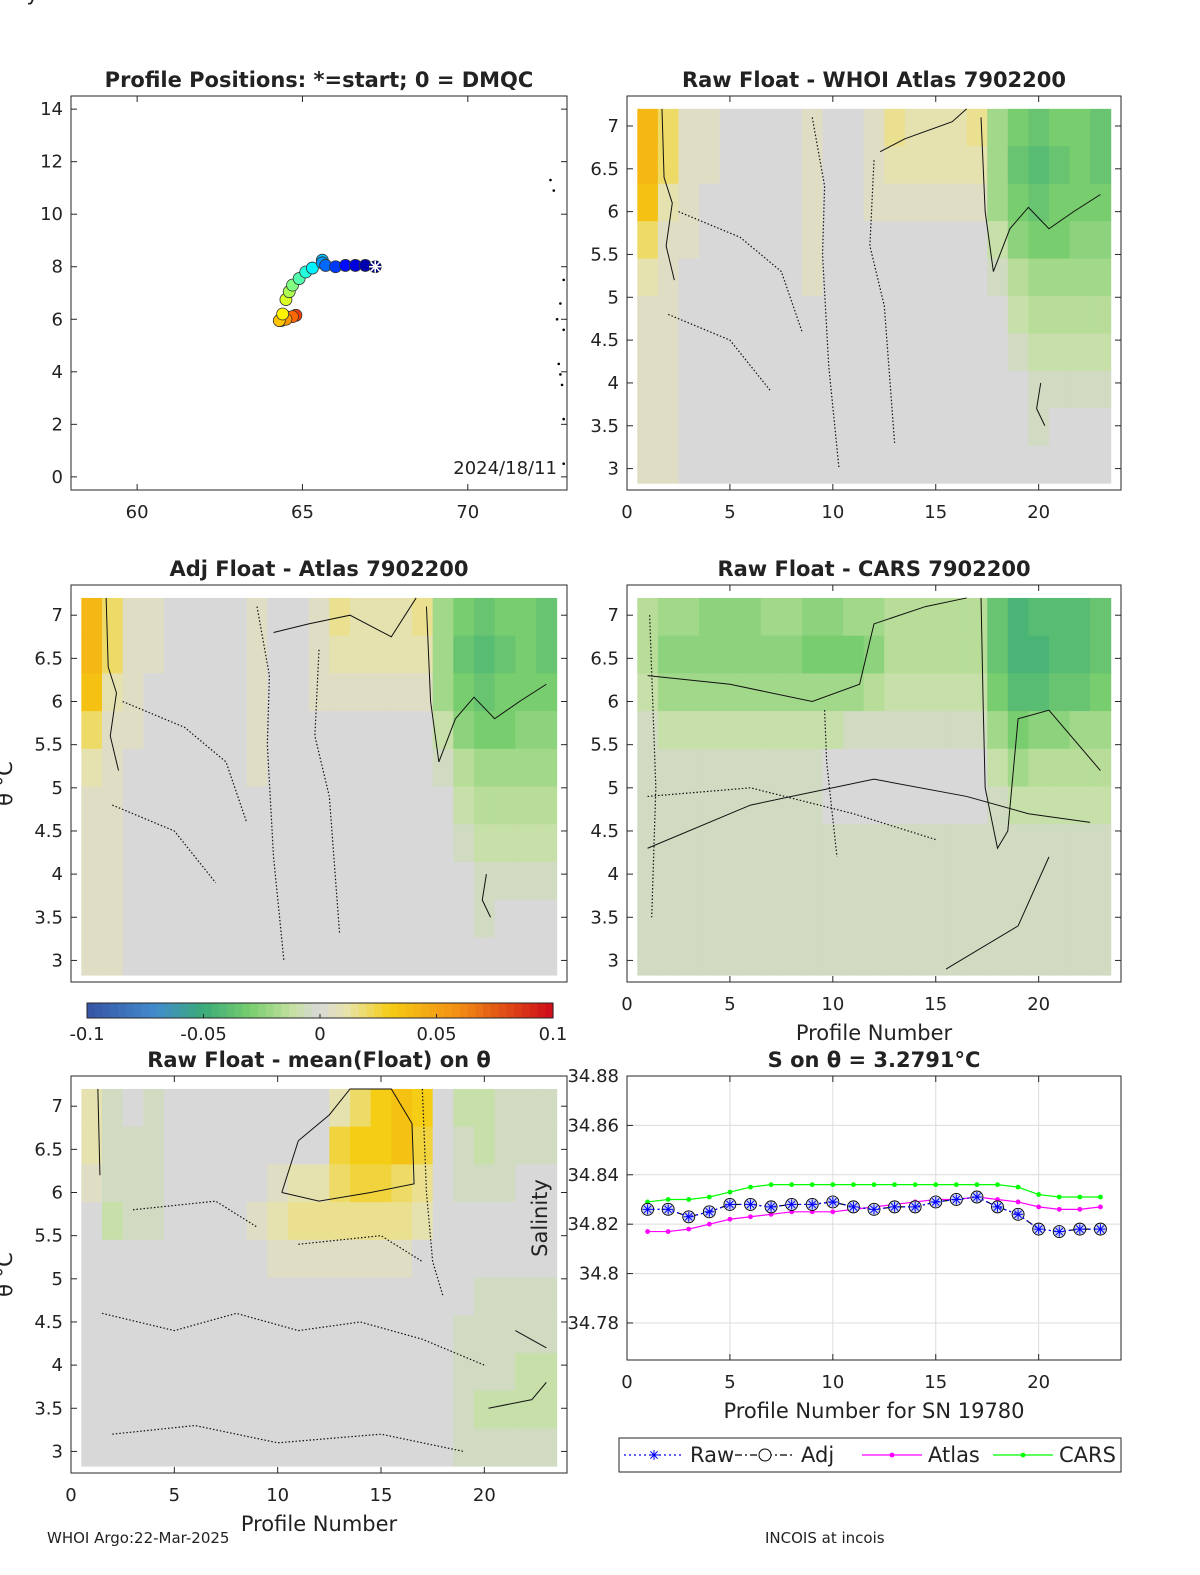 This screenshot has height=1575, width=1200. I want to click on y-tick-label: 5.5, so click(604, 254).